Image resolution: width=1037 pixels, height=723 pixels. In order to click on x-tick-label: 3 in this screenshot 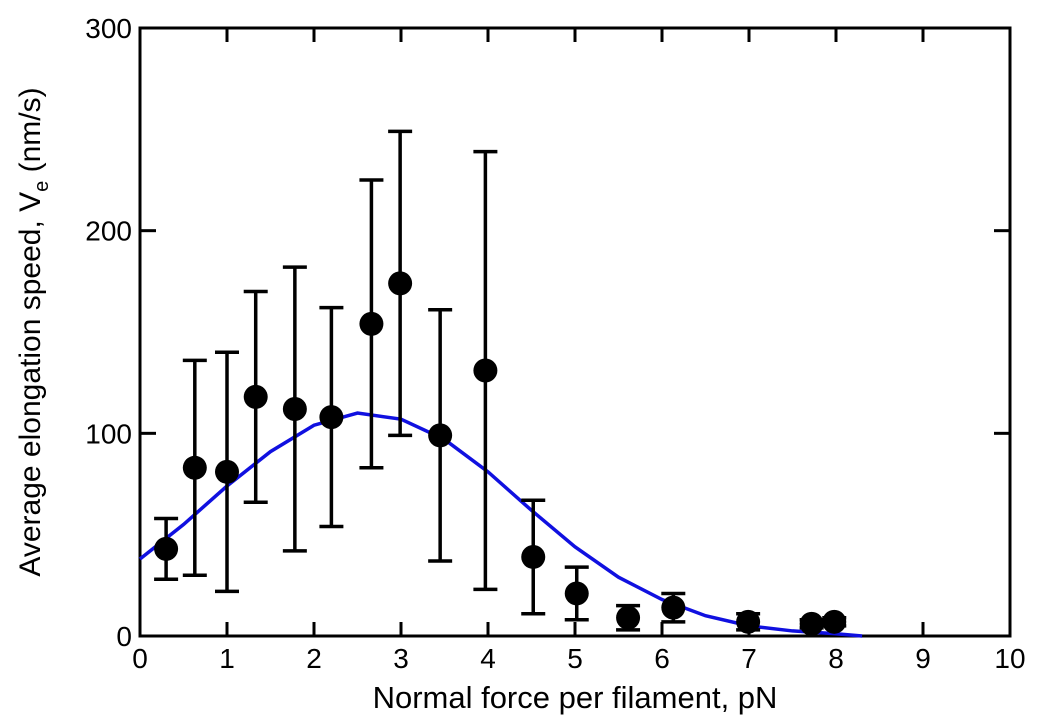, I will do `click(401, 658)`.